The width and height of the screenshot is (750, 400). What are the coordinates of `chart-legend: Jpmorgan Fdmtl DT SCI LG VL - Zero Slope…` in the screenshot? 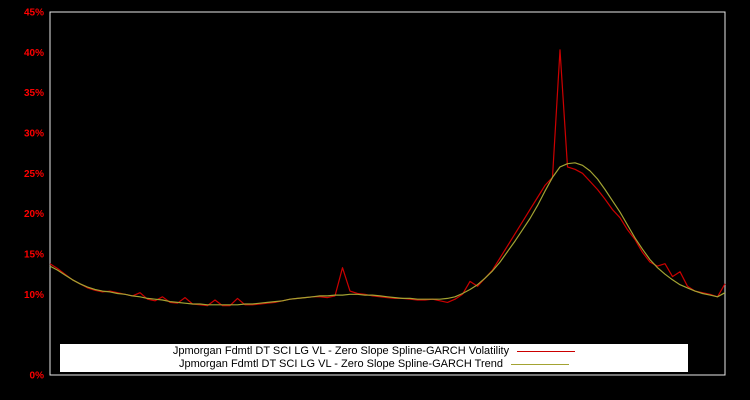 It's located at (374, 358).